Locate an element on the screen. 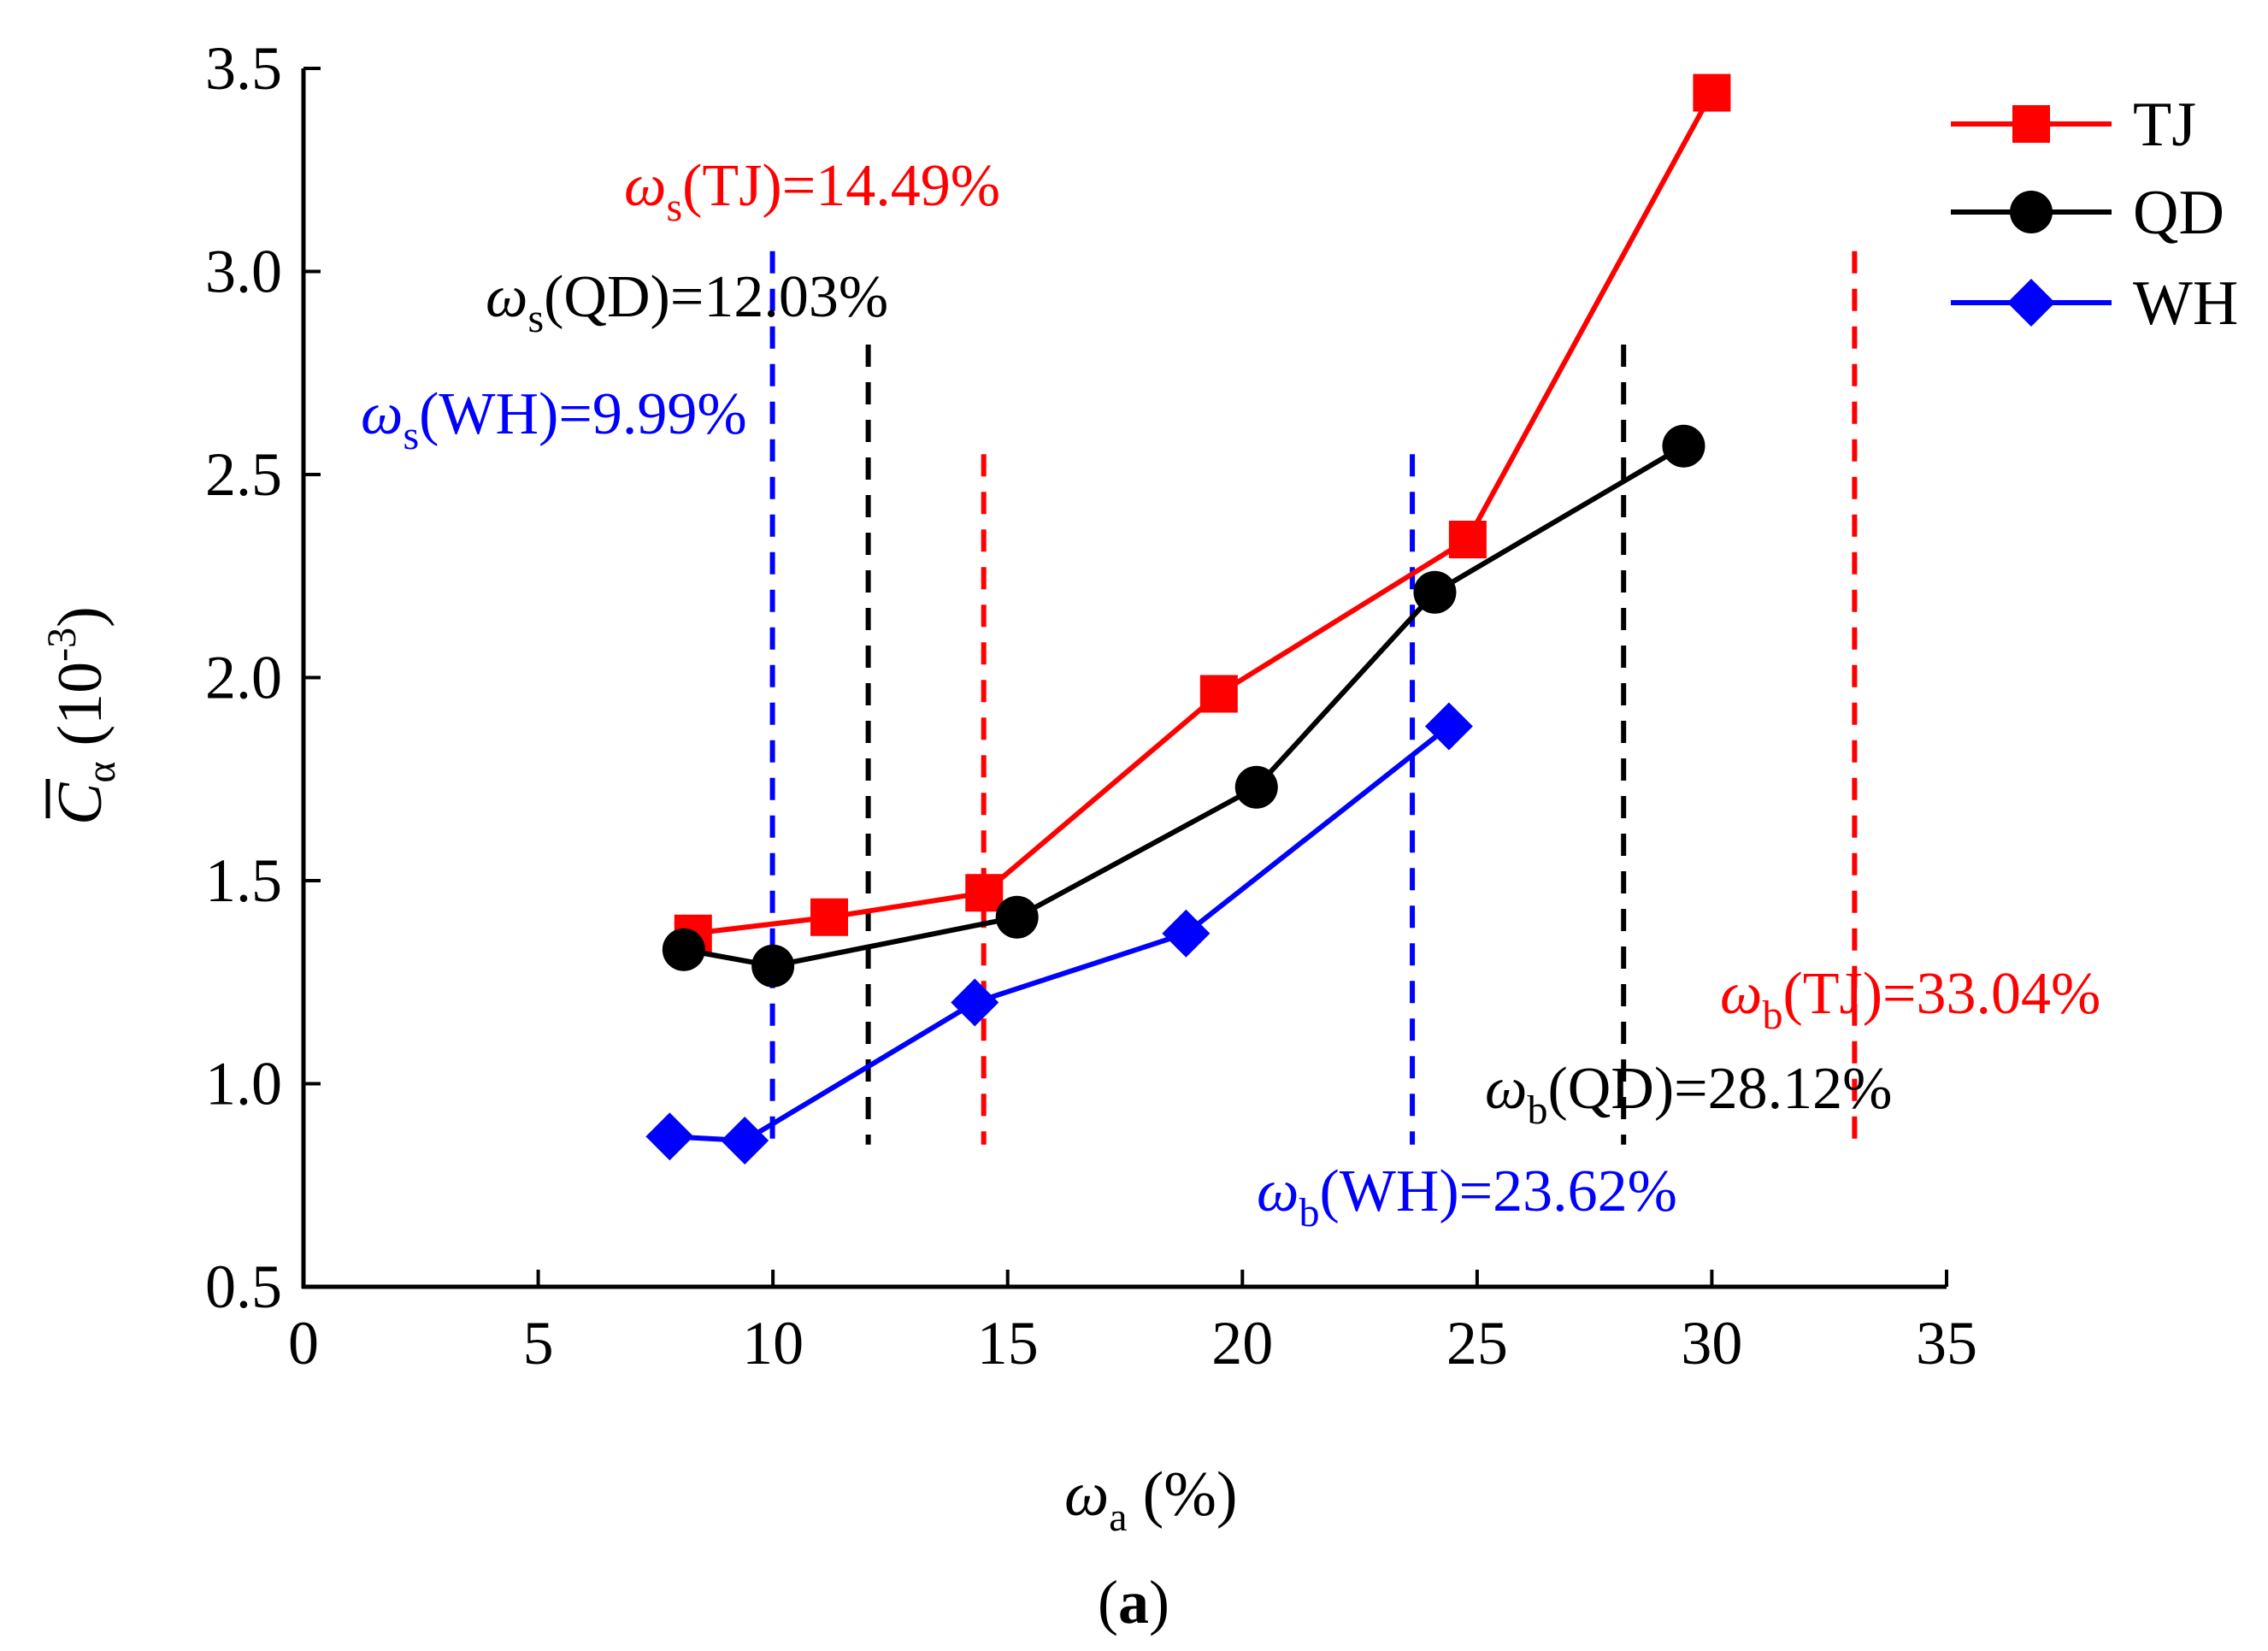 Image resolution: width=2268 pixels, height=1651 pixels. y-tick-label: 3.0 is located at coordinates (243, 272).